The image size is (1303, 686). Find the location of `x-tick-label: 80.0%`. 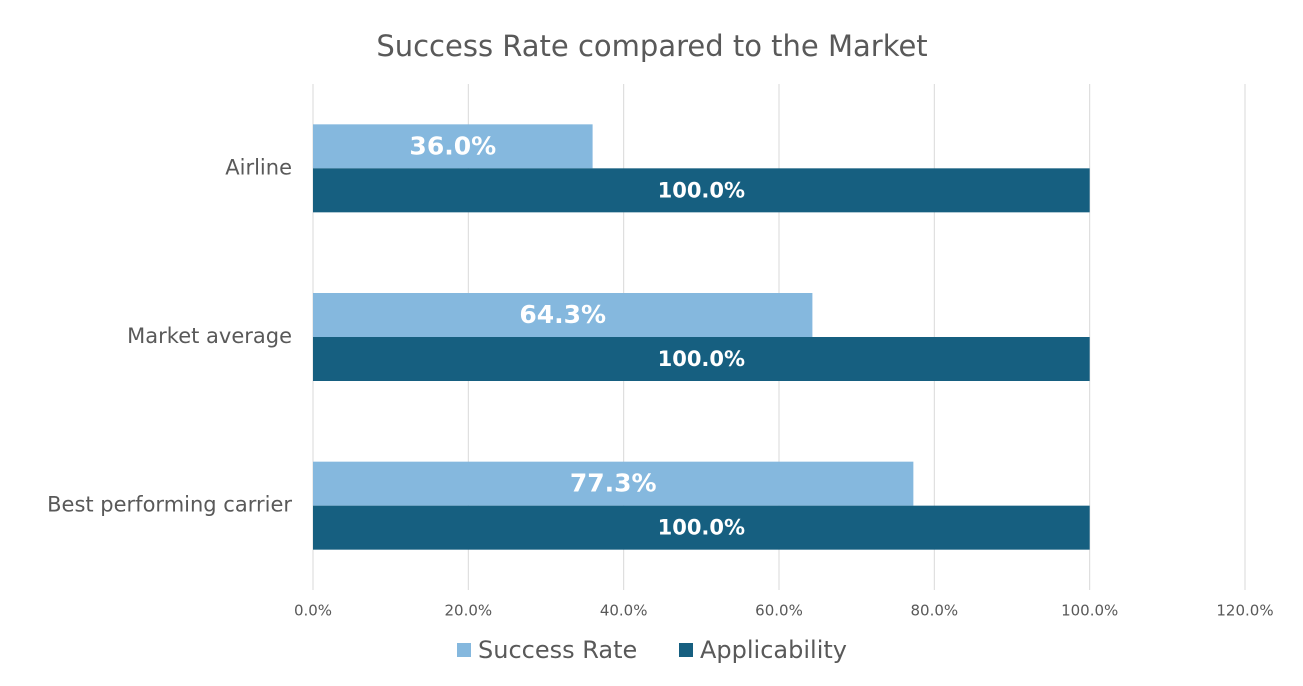

x-tick-label: 80.0% is located at coordinates (935, 611).